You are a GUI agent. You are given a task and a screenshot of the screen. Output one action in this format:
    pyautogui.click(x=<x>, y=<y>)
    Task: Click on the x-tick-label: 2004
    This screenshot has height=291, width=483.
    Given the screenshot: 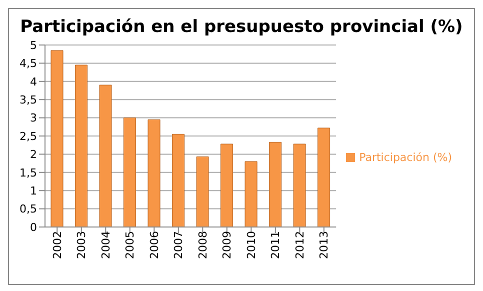 What is the action you would take?
    pyautogui.click(x=105, y=245)
    